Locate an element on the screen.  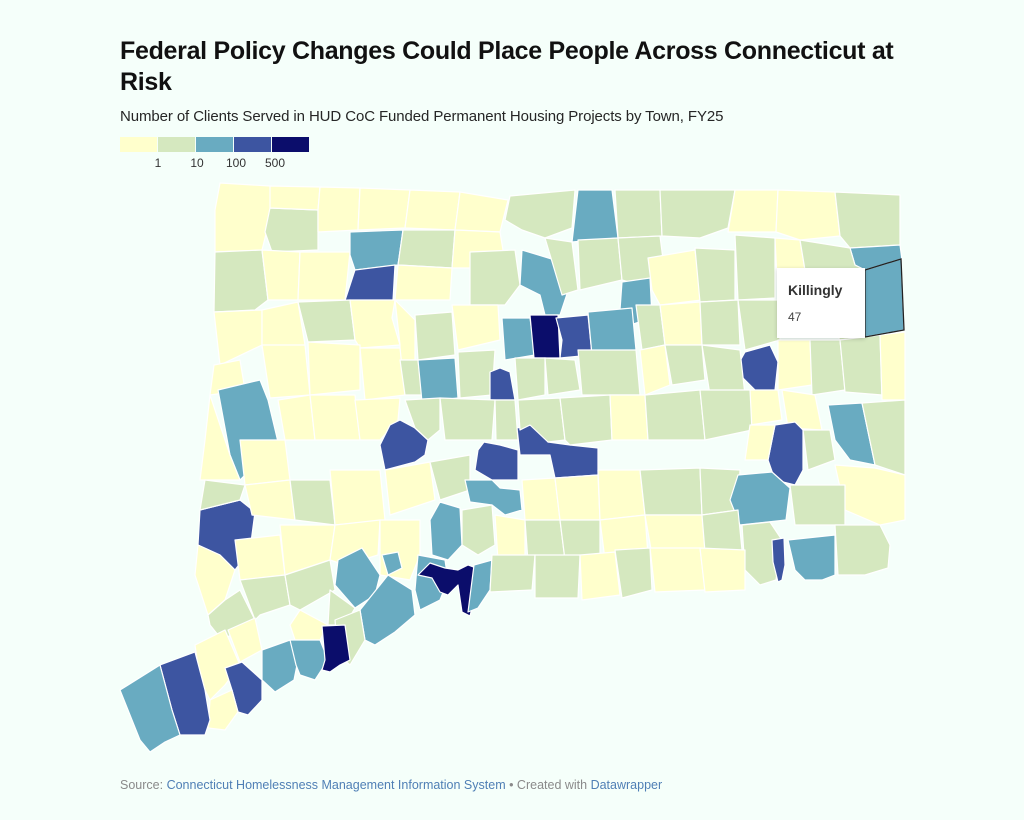
datawrapper-link: Datawrapper is located at coordinates (626, 785).